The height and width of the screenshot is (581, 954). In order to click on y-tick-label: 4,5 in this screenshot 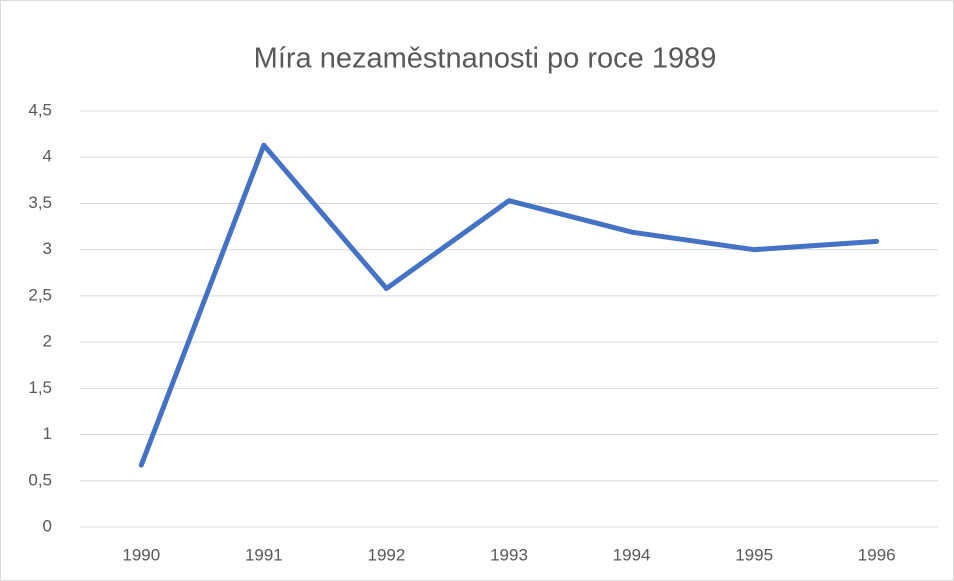, I will do `click(40, 109)`.